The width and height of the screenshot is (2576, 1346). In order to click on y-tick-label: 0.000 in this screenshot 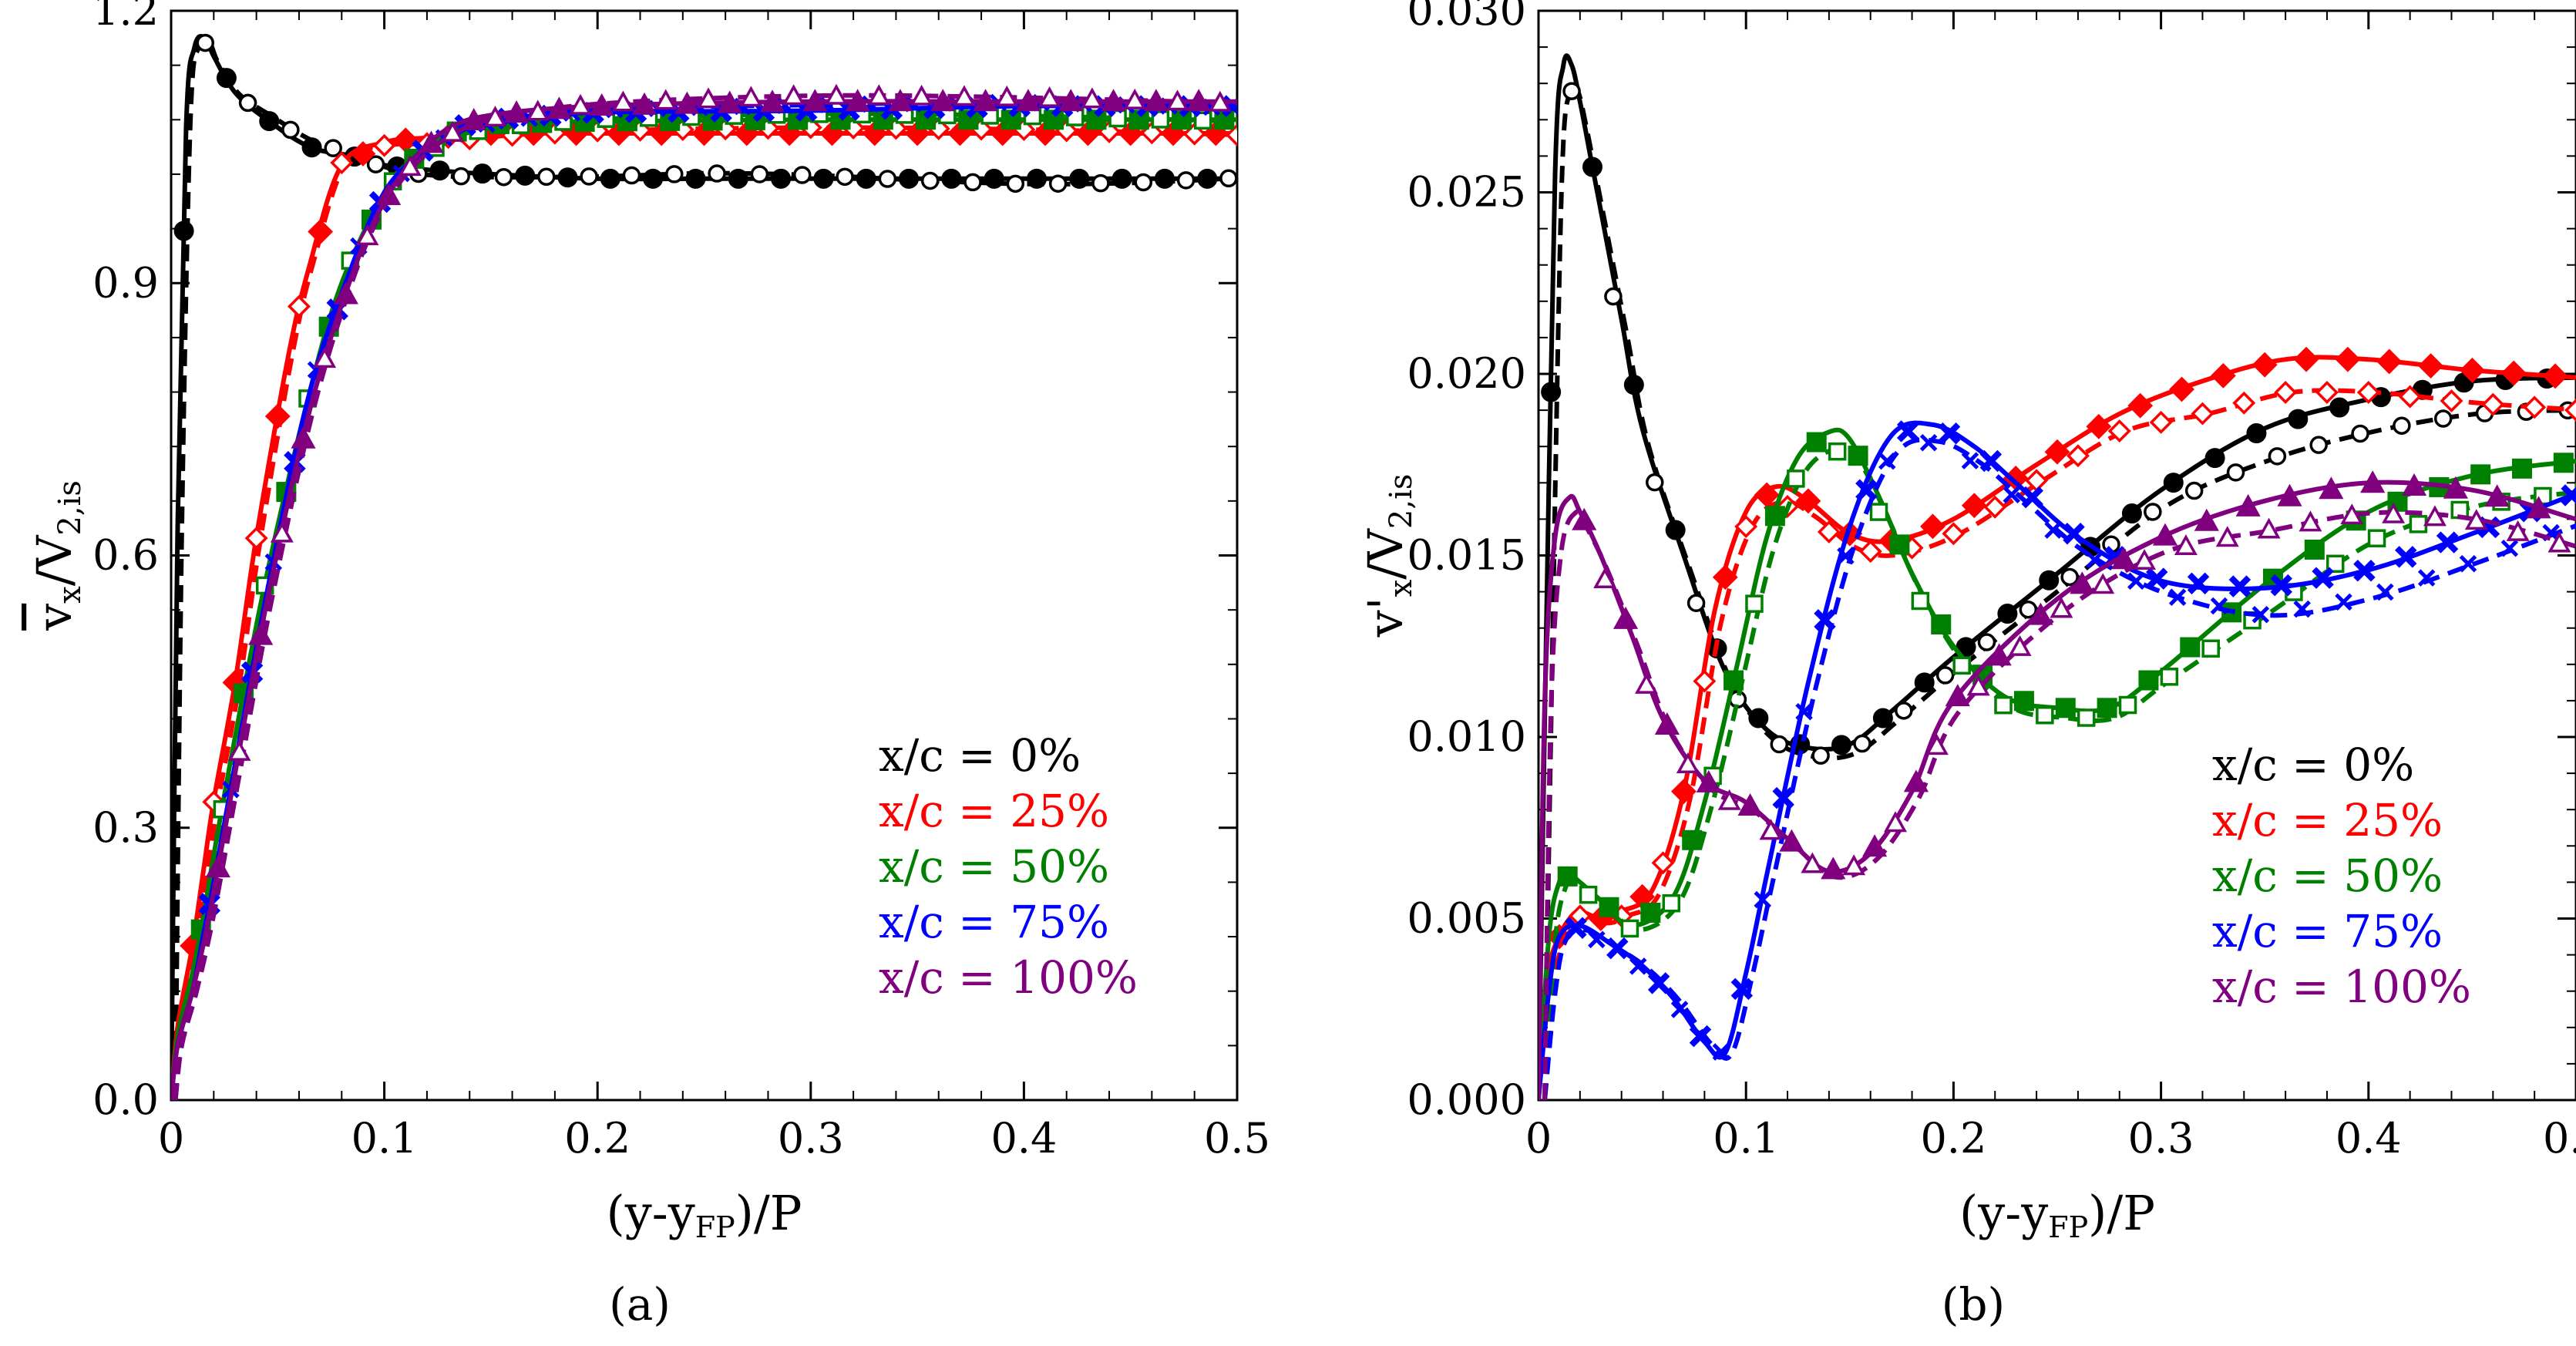, I will do `click(1466, 1099)`.